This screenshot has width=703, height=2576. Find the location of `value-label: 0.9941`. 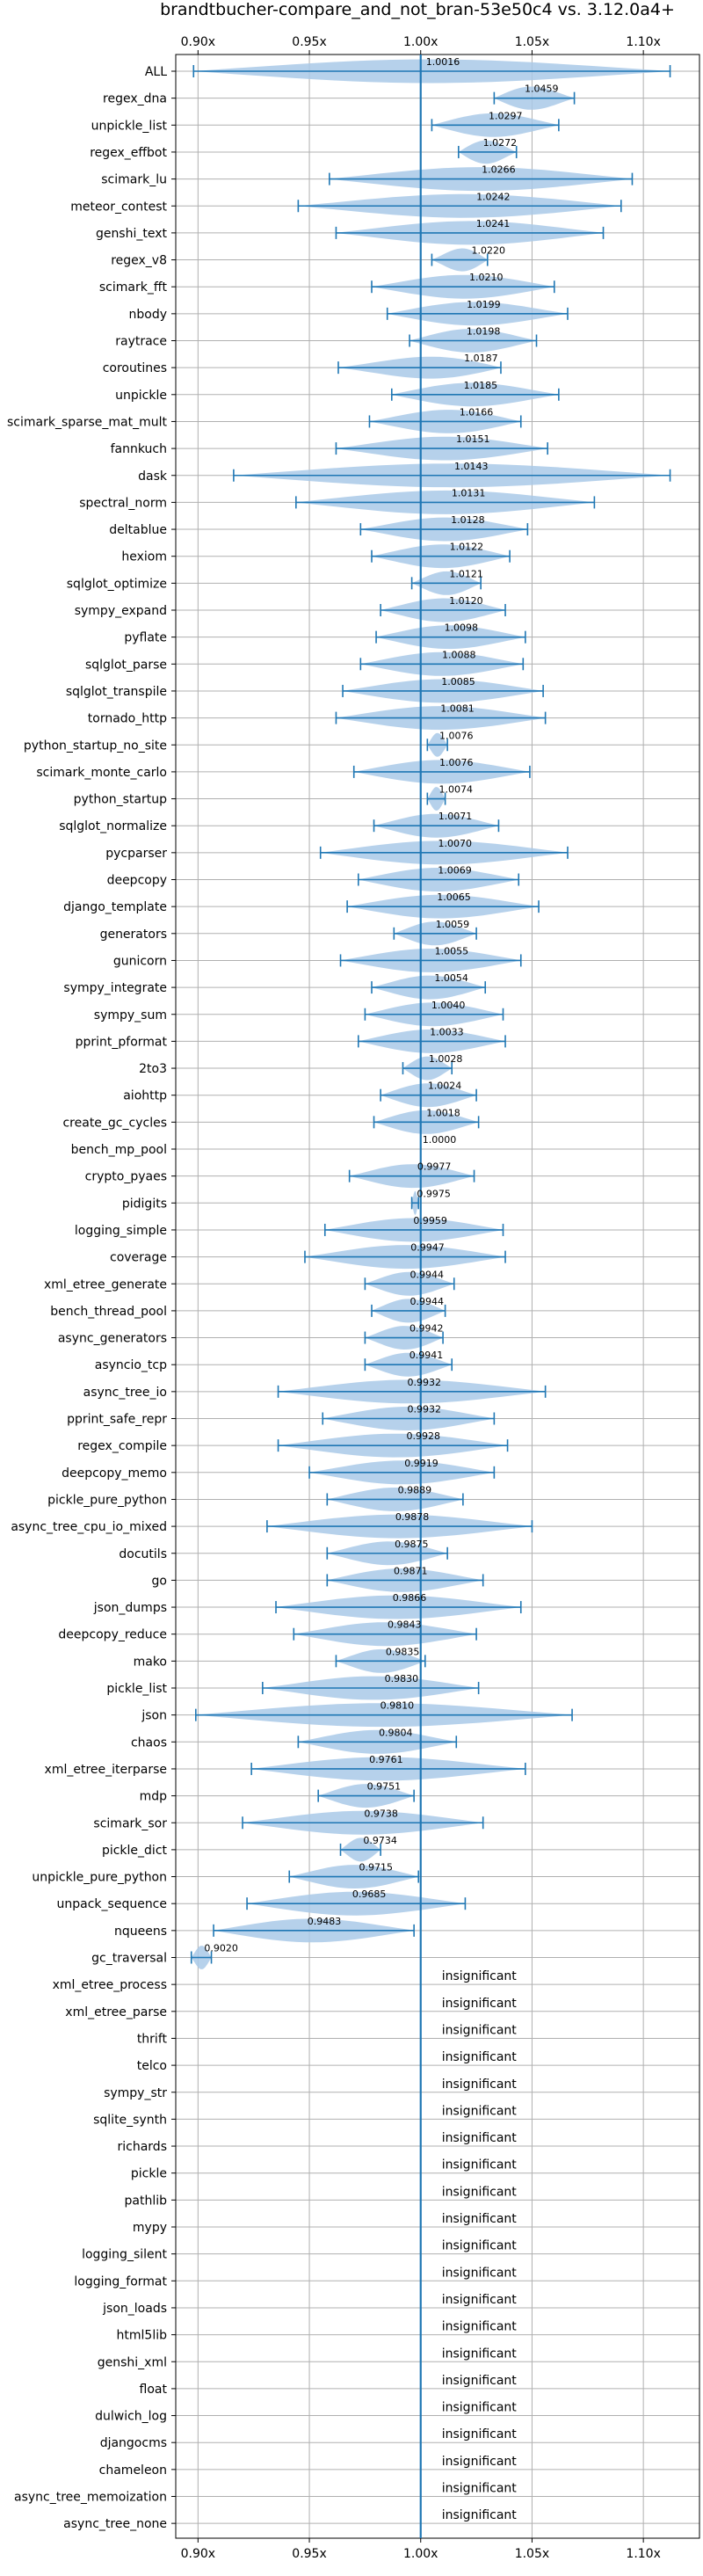

value-label: 0.9941 is located at coordinates (427, 1355).